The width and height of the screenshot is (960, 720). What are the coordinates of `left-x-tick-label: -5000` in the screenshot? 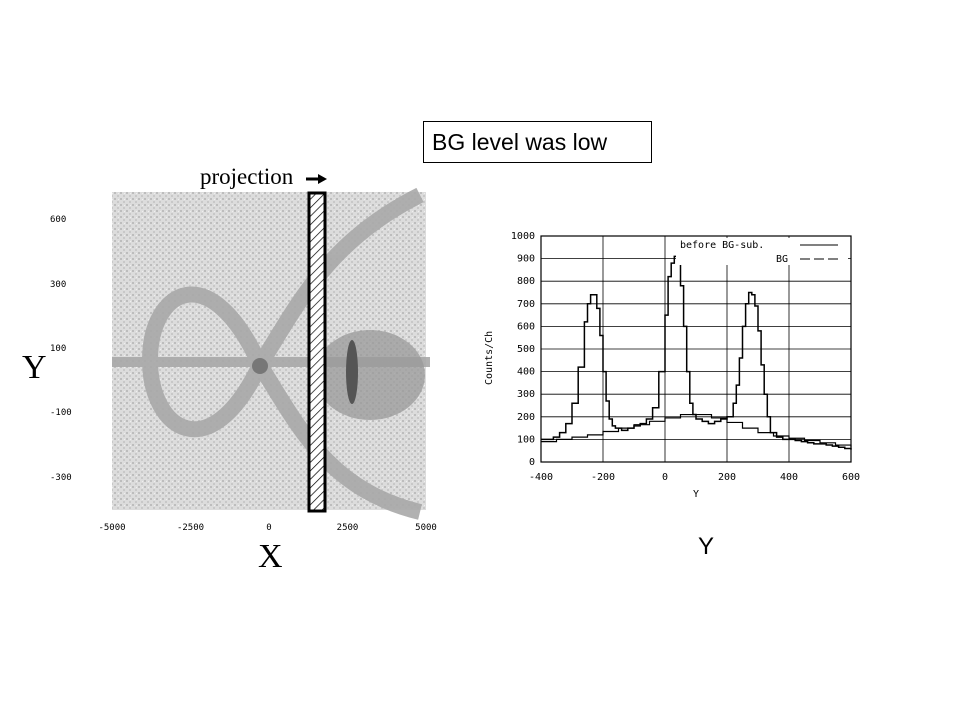 It's located at (111, 528).